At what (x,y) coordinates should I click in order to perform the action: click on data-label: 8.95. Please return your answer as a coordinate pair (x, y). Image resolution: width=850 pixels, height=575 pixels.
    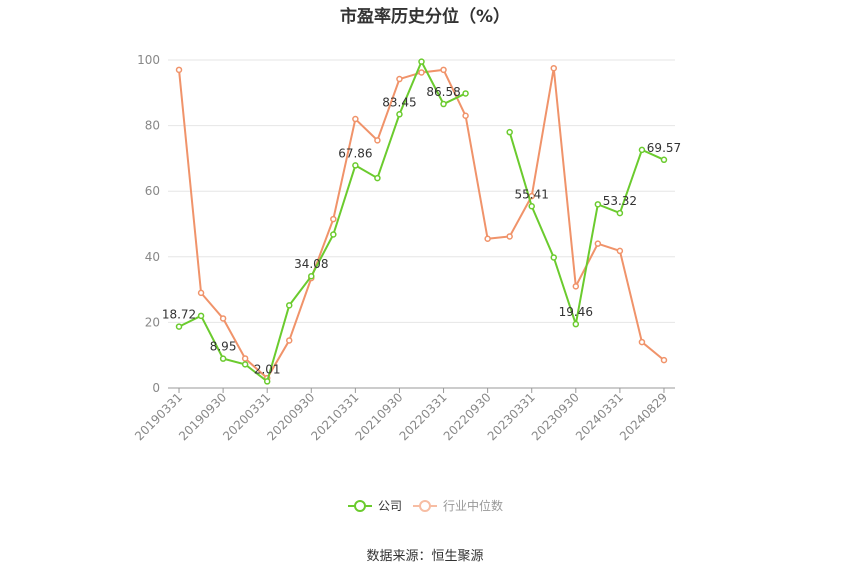
    Looking at the image, I should click on (223, 347).